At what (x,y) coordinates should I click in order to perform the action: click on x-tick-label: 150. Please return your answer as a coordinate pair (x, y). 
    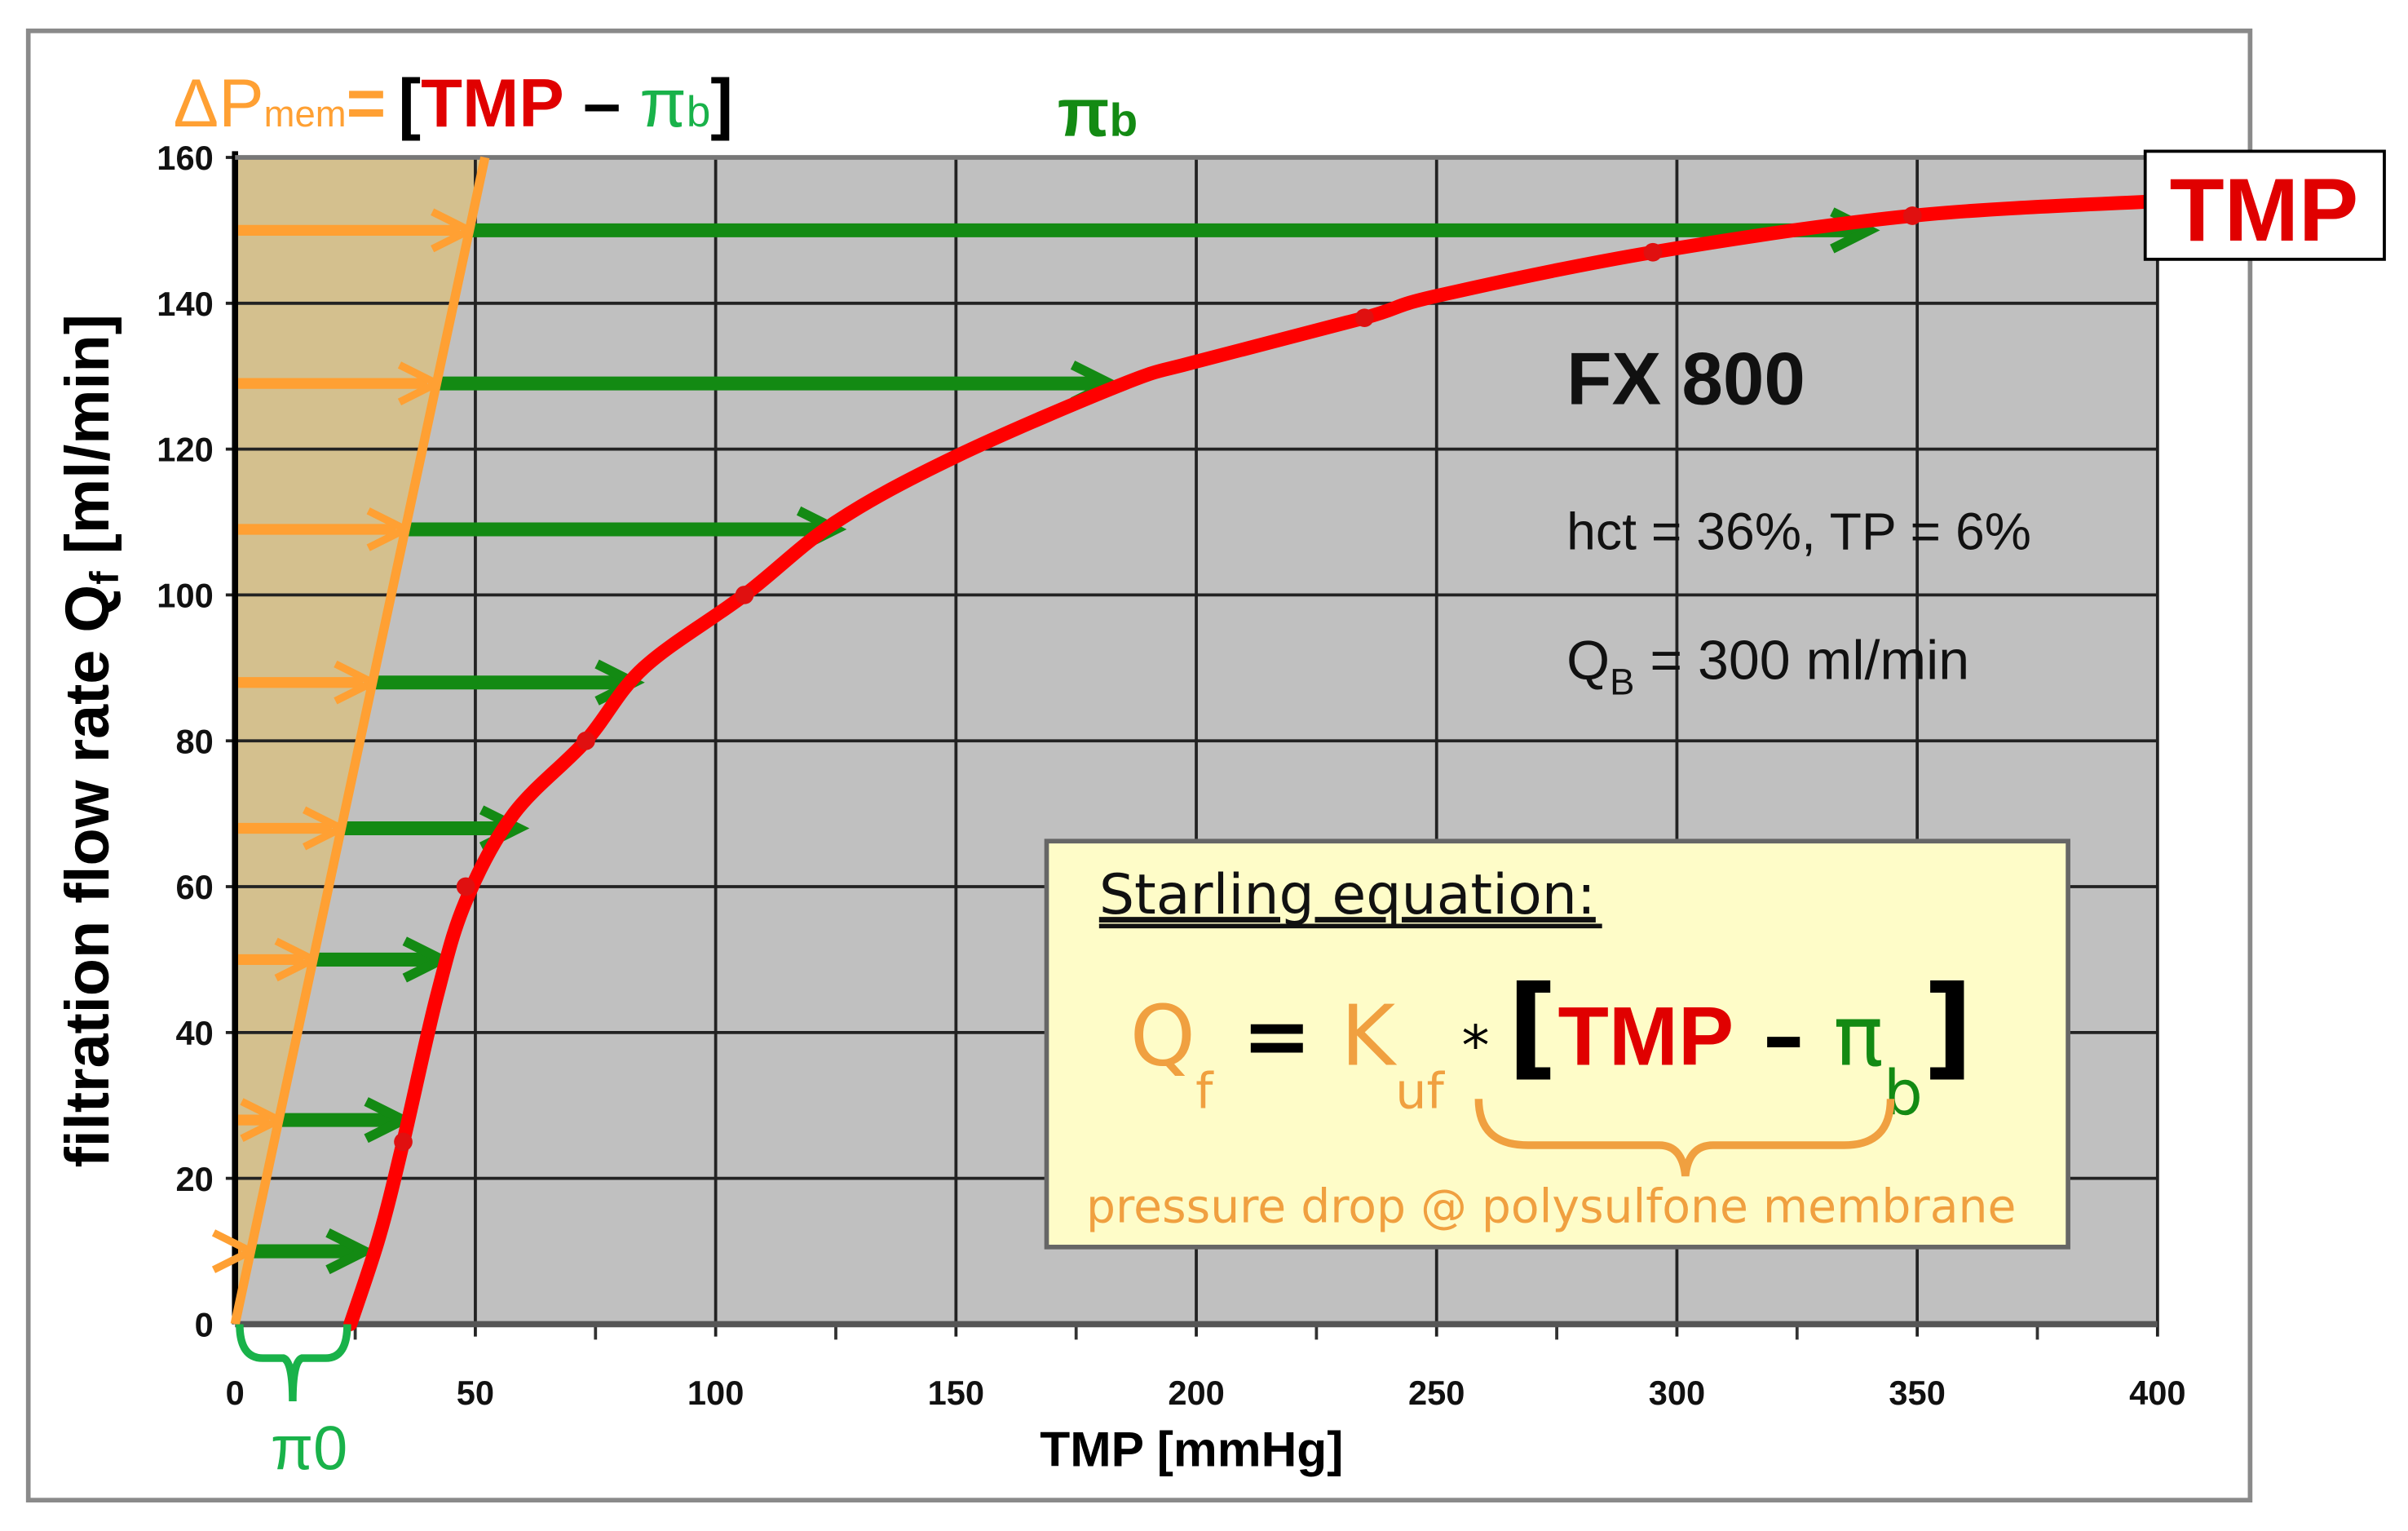
    Looking at the image, I should click on (956, 1393).